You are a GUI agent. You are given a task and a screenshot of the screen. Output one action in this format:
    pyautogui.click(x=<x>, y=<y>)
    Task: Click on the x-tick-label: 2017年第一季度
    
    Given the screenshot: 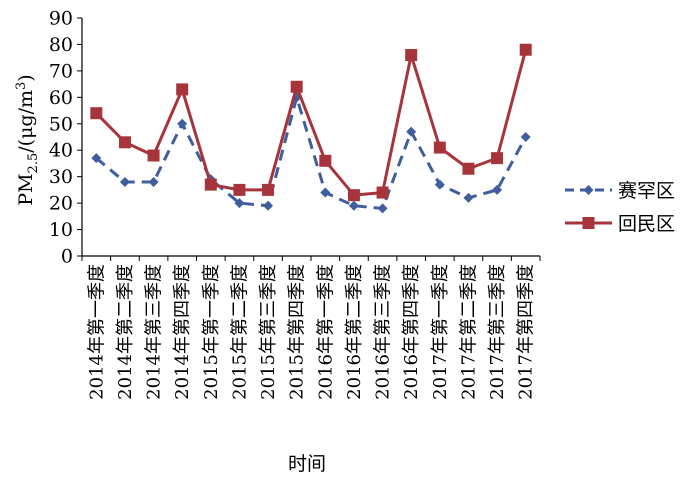 What is the action you would take?
    pyautogui.click(x=440, y=332)
    